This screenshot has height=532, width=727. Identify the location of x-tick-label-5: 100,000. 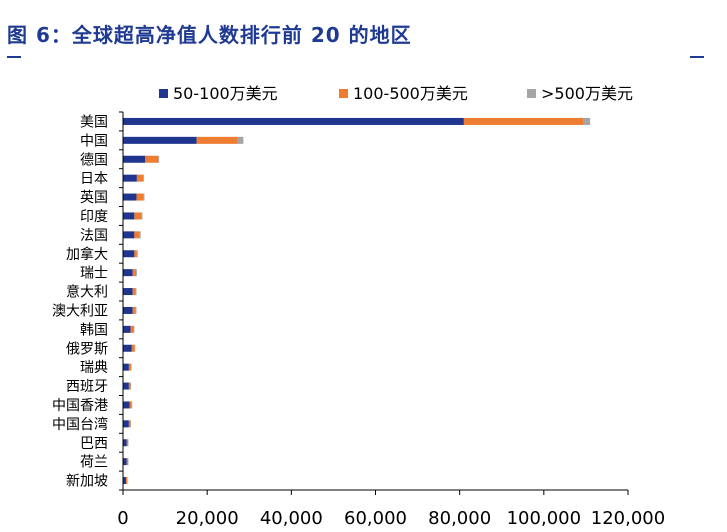
(544, 518).